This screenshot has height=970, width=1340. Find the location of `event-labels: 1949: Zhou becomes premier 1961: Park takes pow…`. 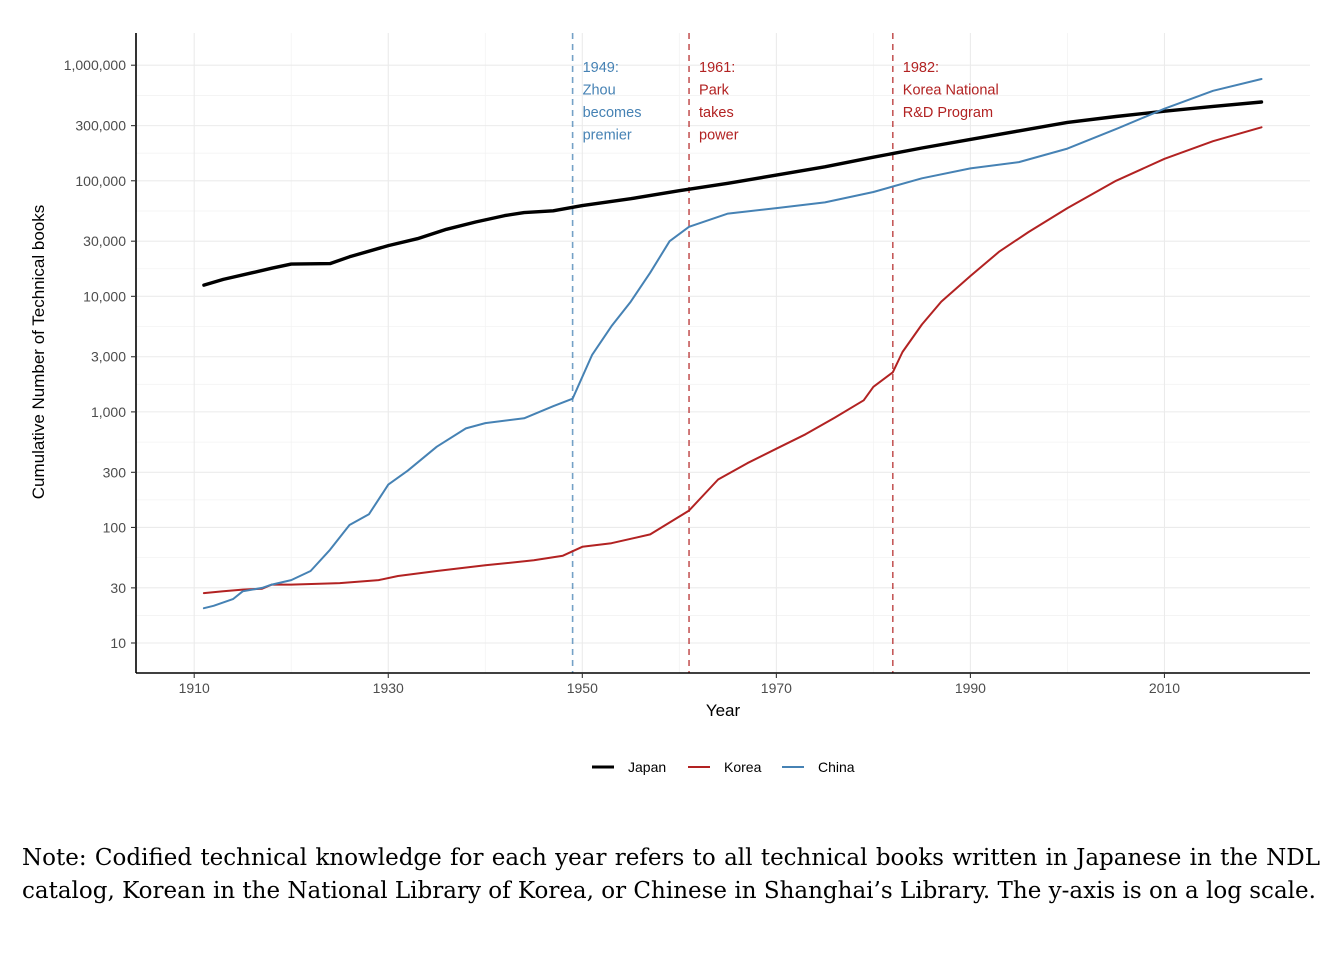

event-labels: 1949: Zhou becomes premier 1961: Park takes pow… is located at coordinates (791, 102).